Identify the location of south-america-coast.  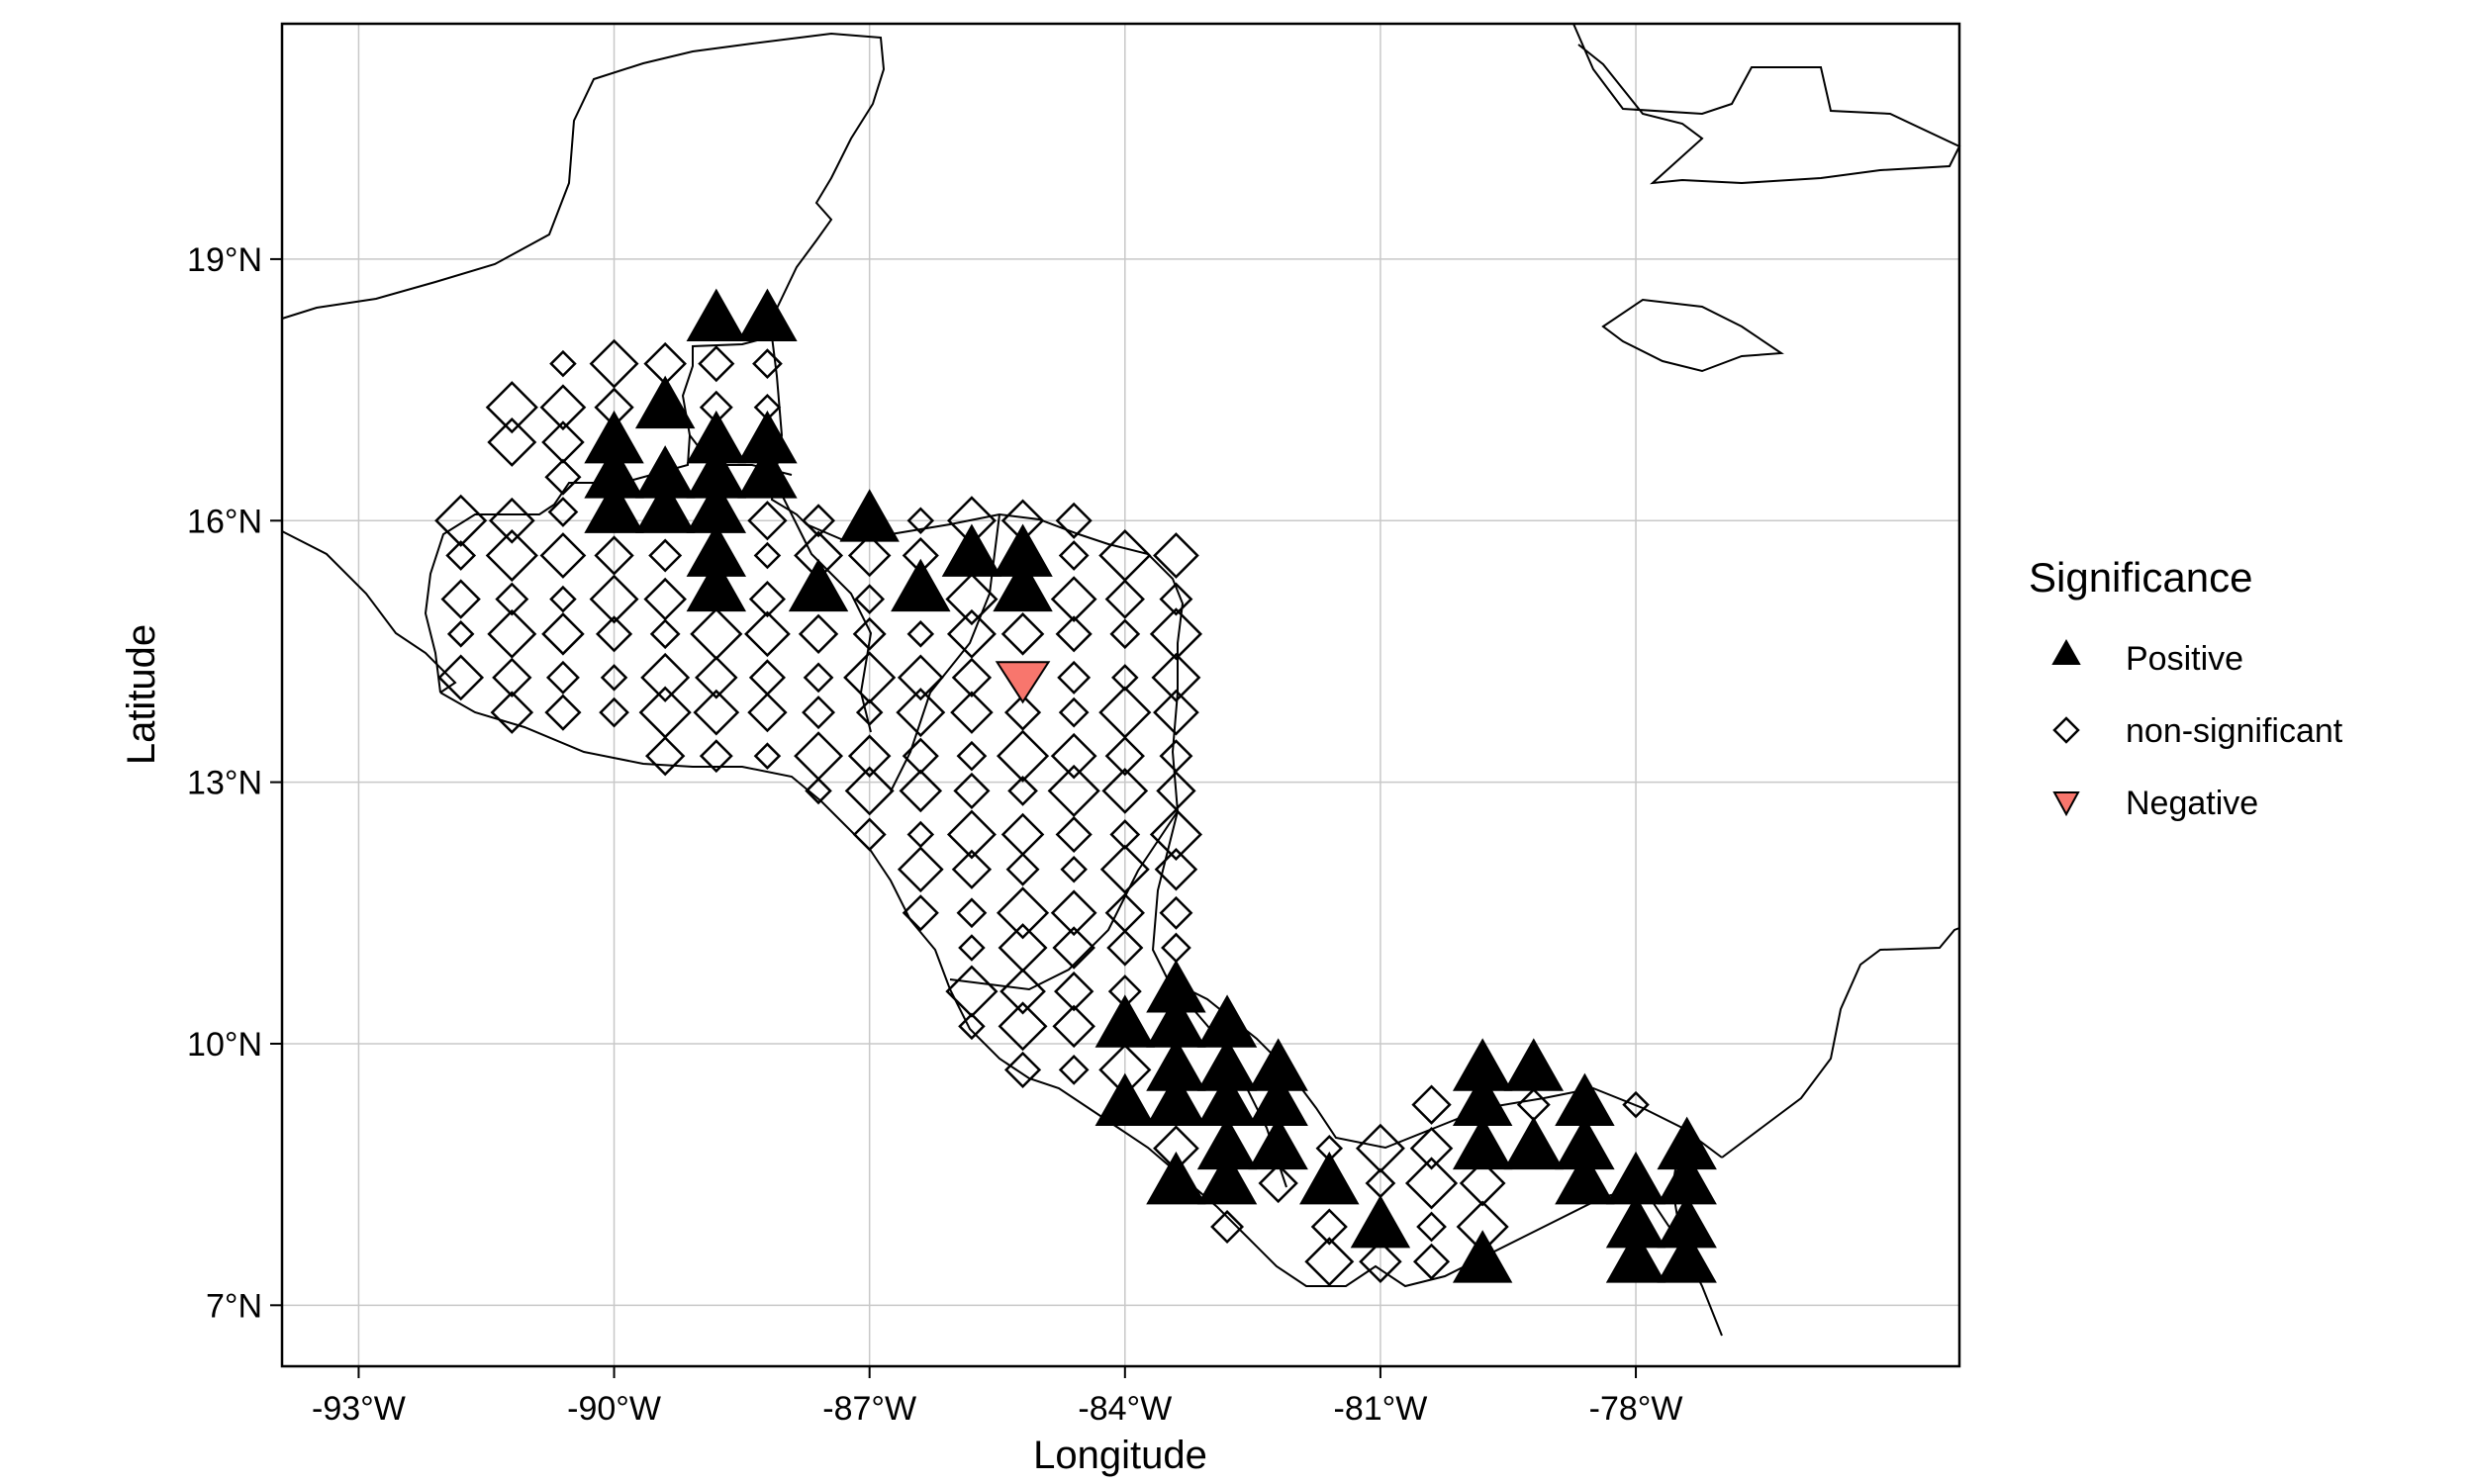
(1841, 1043).